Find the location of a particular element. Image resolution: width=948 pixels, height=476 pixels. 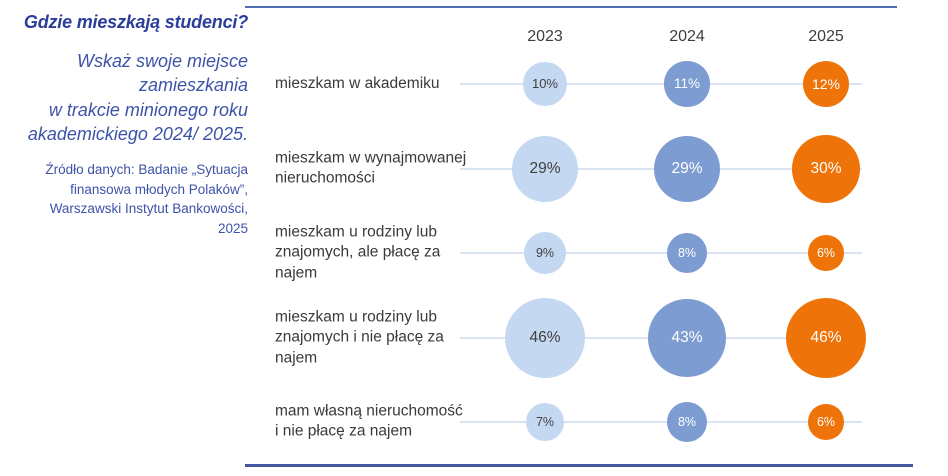

bubble-value: 10% is located at coordinates (545, 84).